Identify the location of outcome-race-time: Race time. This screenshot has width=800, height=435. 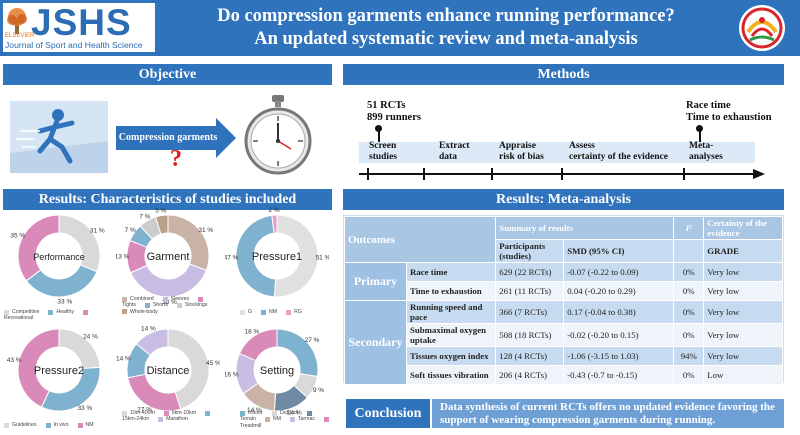
(708, 105).